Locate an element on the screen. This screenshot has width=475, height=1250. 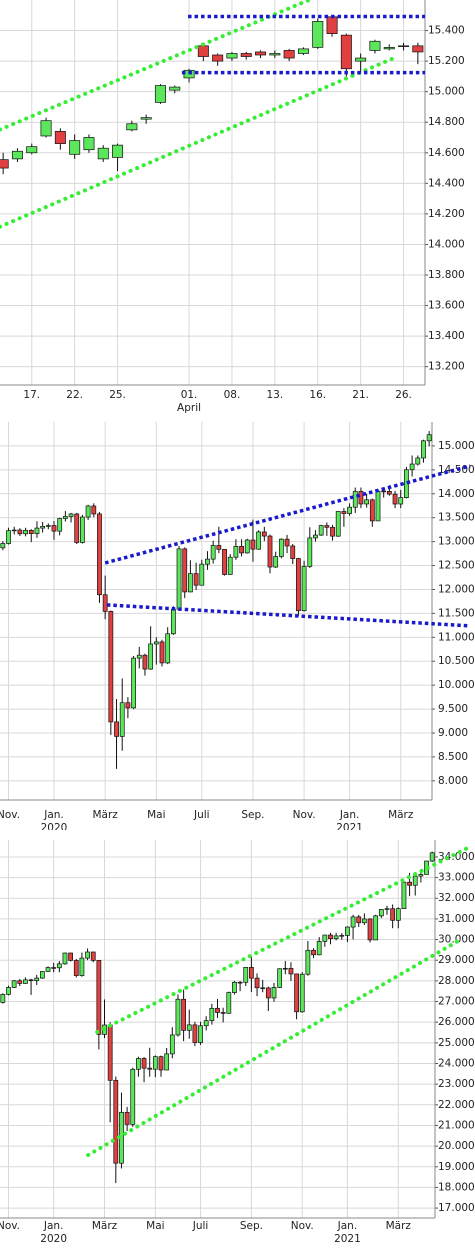
x-tick-label: 13. is located at coordinates (274, 395).